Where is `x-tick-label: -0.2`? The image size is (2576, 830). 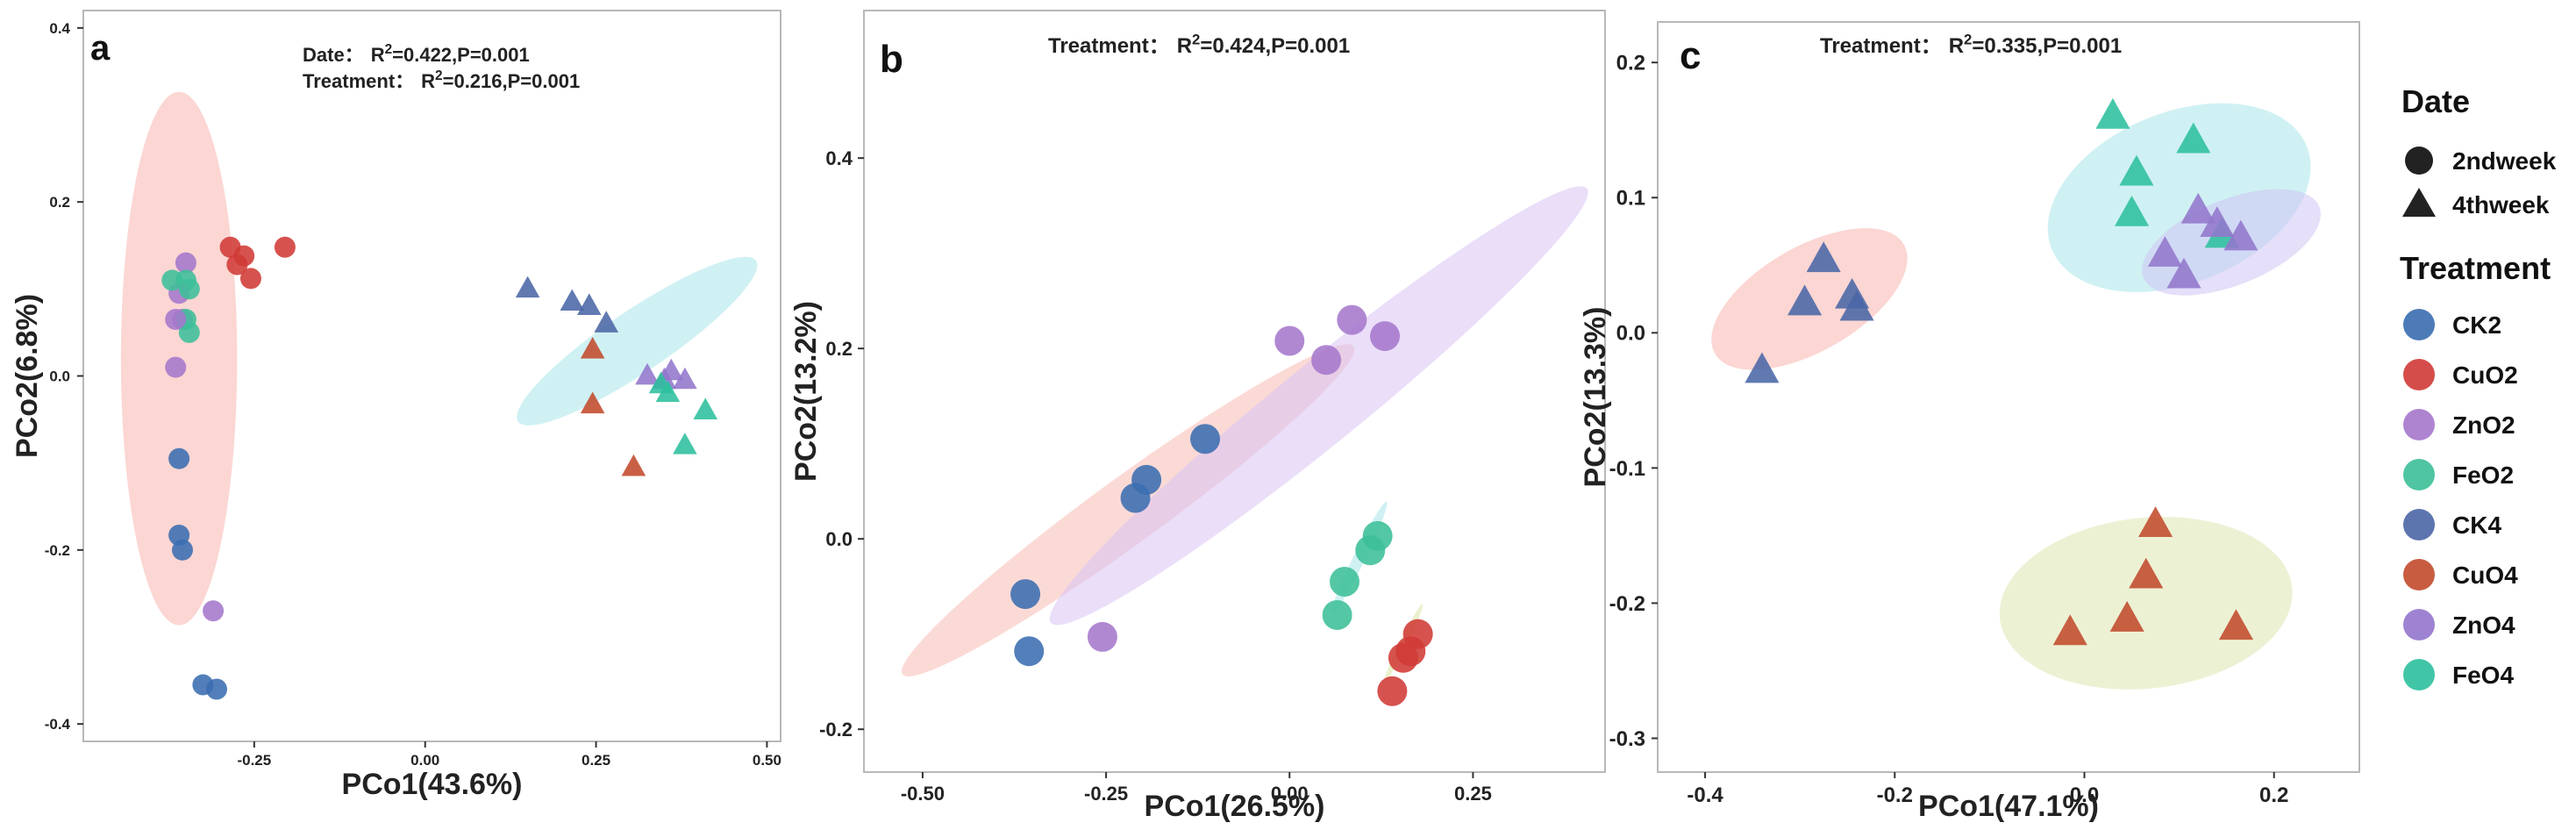 x-tick-label: -0.2 is located at coordinates (1895, 795).